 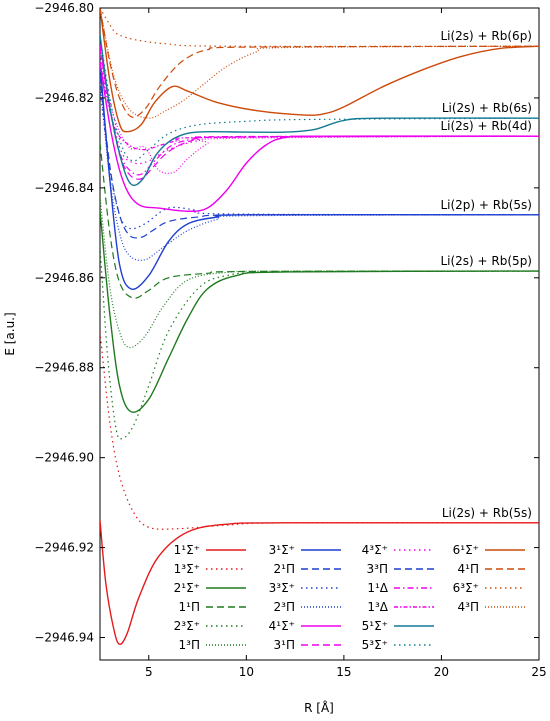 What do you see at coordinates (149, 672) in the screenshot?
I see `x-tick-label: 5` at bounding box center [149, 672].